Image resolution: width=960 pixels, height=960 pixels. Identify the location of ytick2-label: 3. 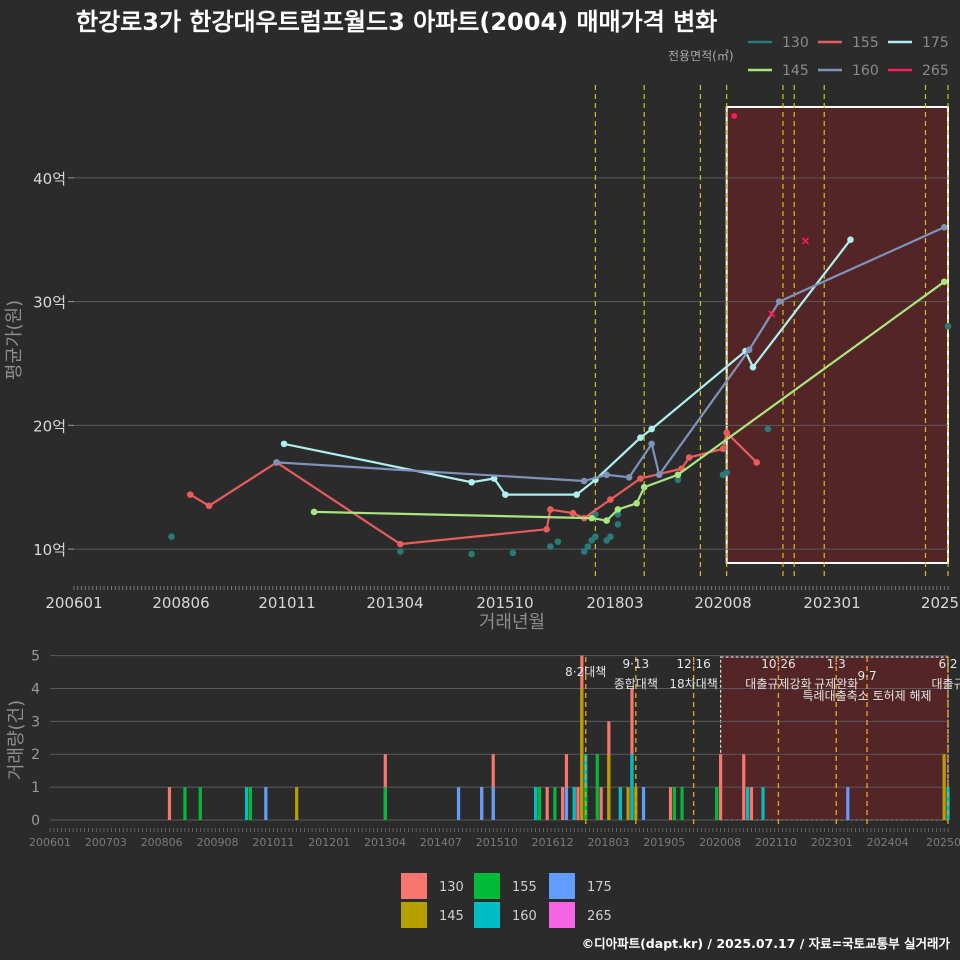
(35, 722).